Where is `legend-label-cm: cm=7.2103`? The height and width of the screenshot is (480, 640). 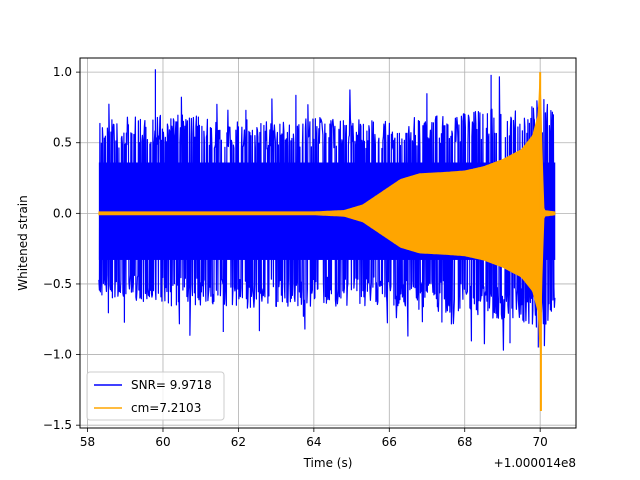
legend-label-cm: cm=7.2103 is located at coordinates (166, 408).